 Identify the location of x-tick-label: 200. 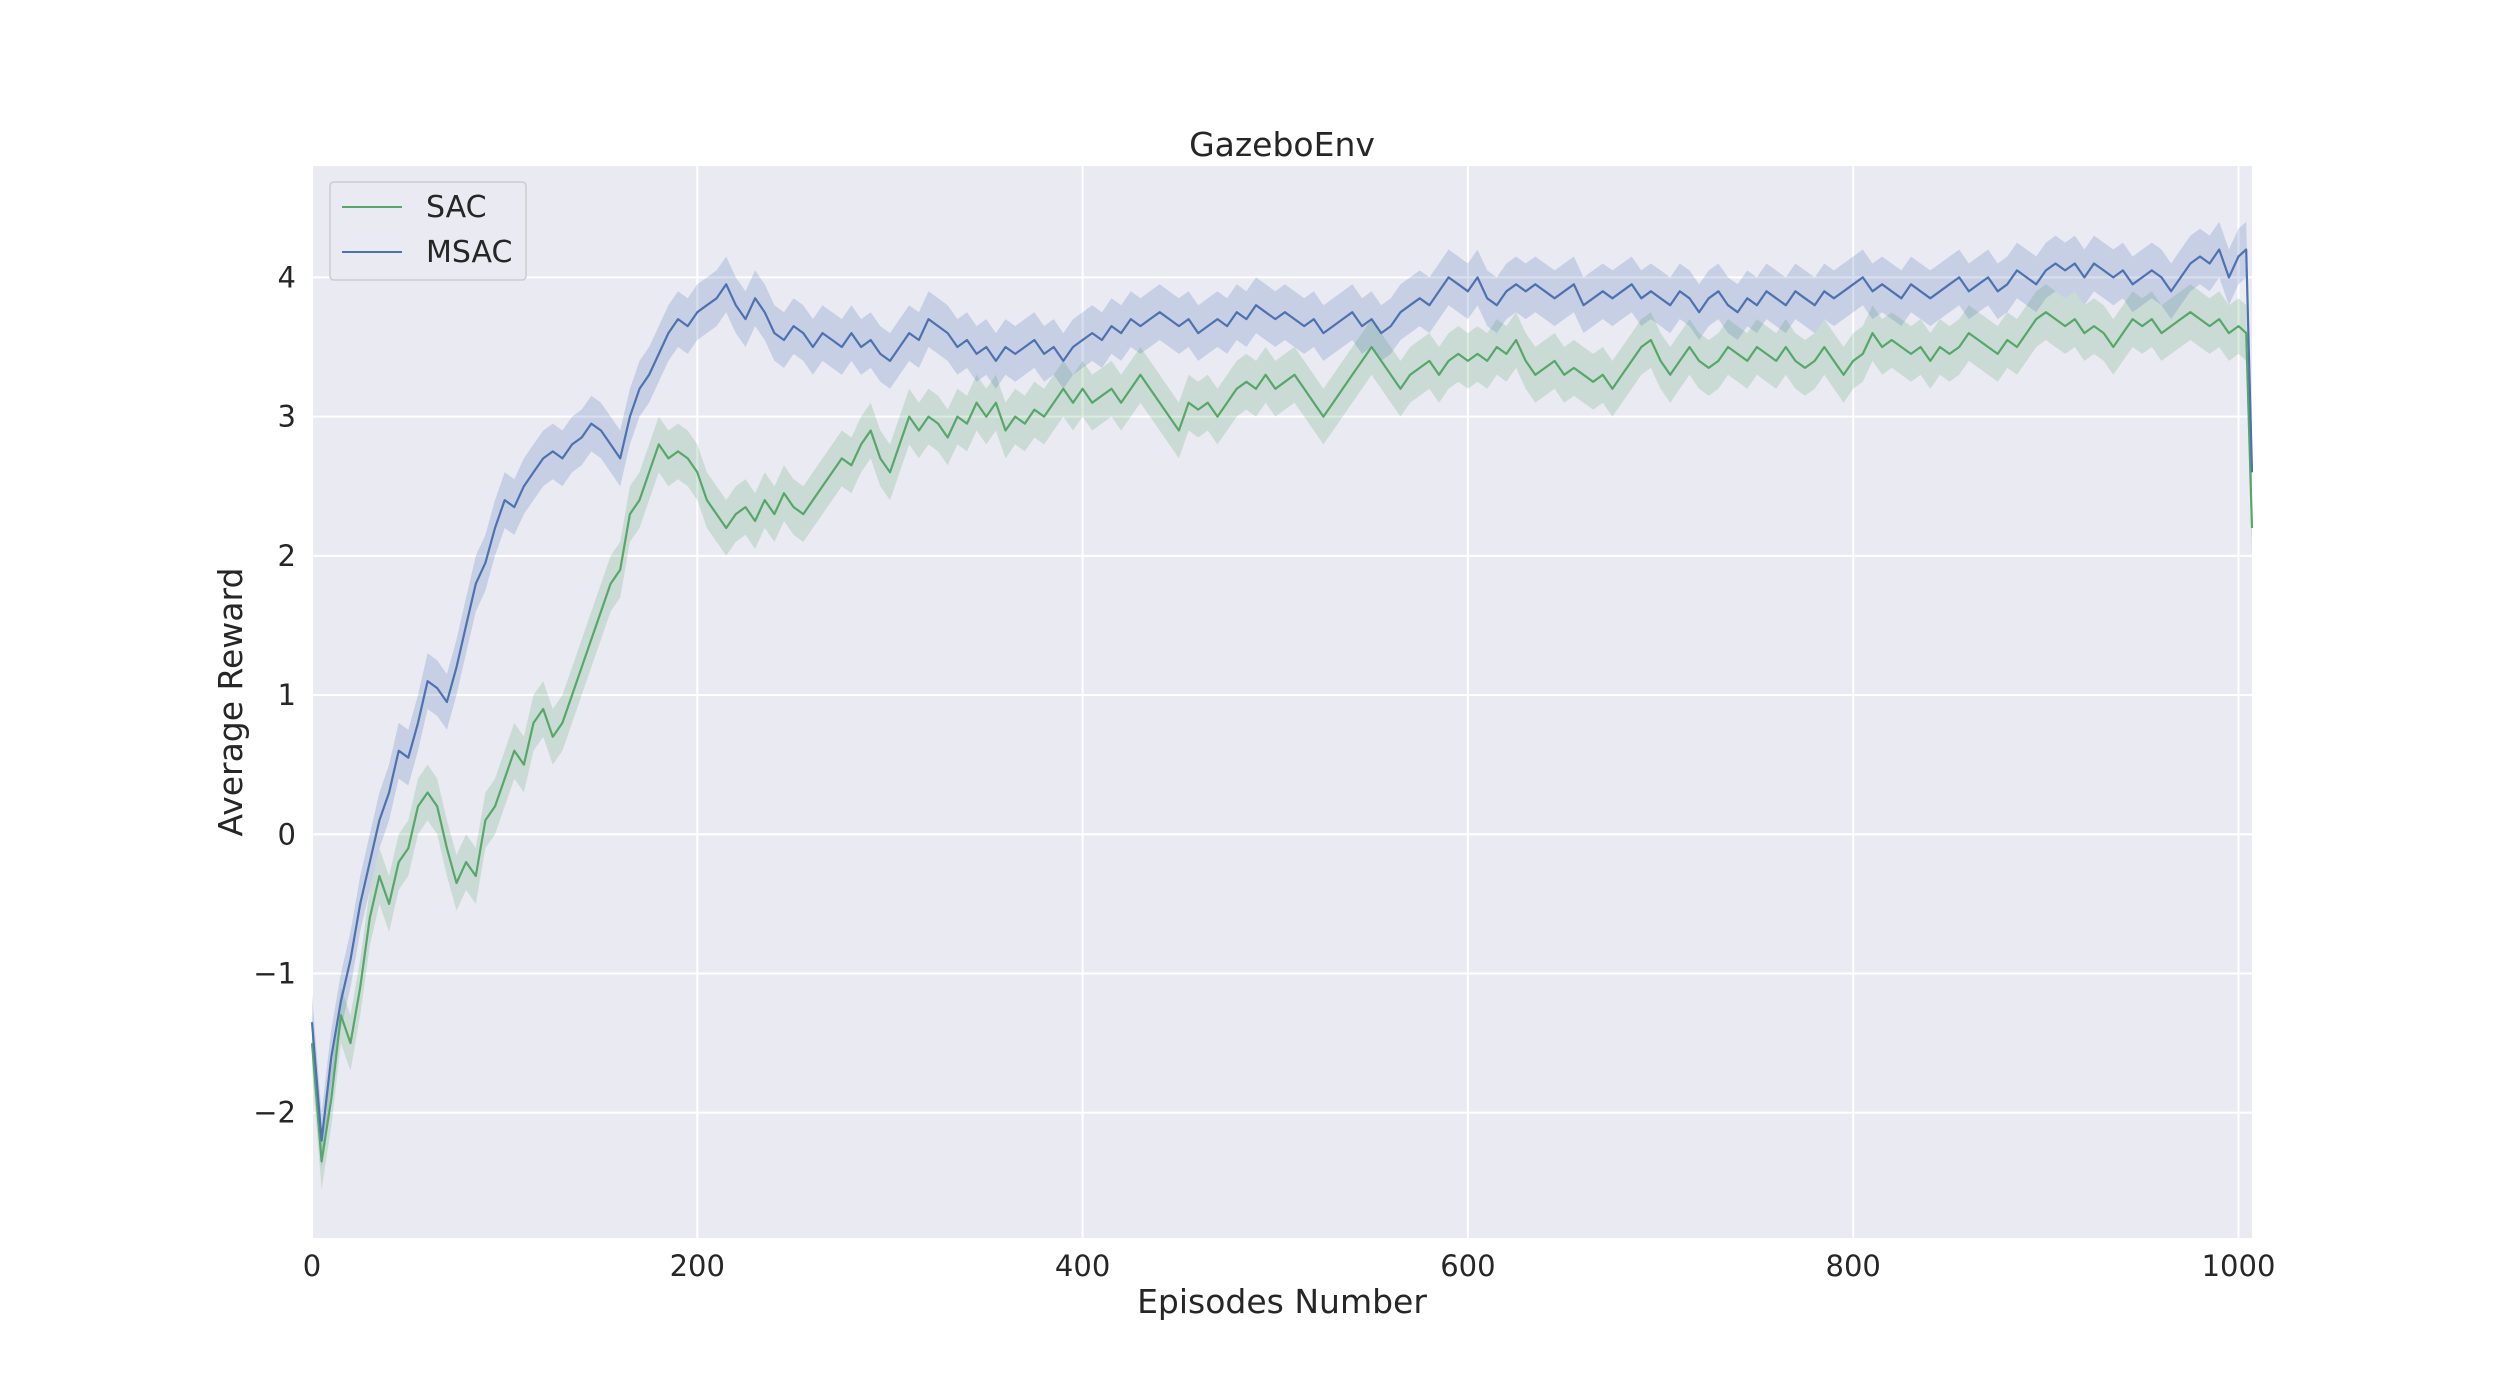
(697, 1266).